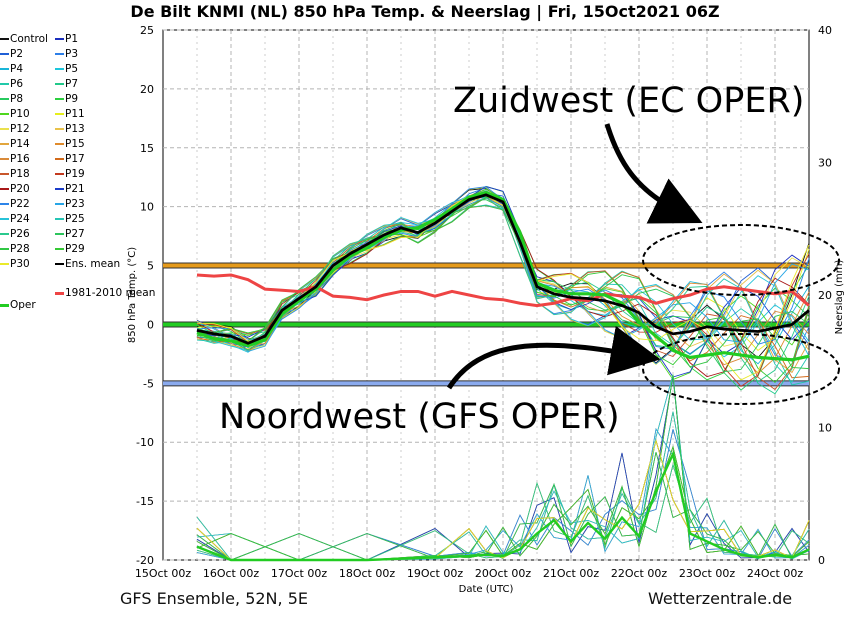 This screenshot has height=620, width=850. Describe the element at coordinates (231, 573) in the screenshot. I see `x-tick-label: 16Oct 00z` at that location.